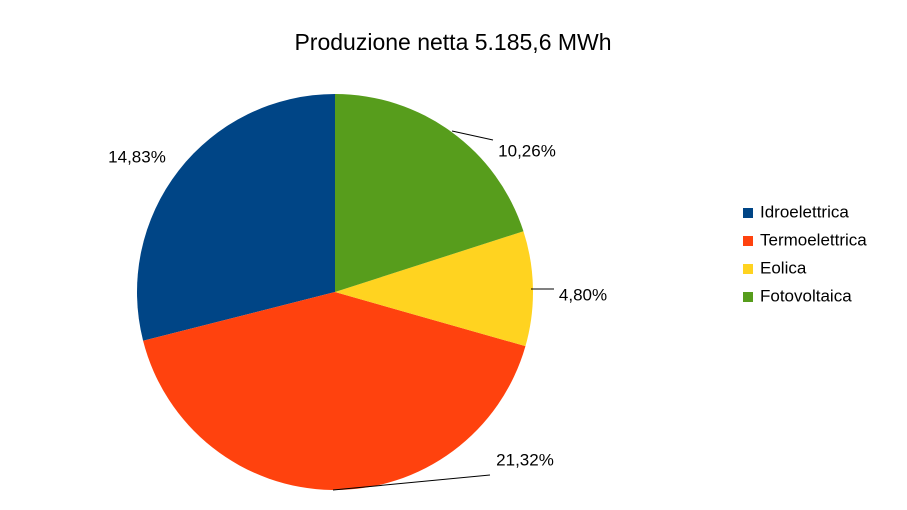 The width and height of the screenshot is (907, 510). Describe the element at coordinates (452, 42) in the screenshot. I see `chart-title: Produzione netta 5.185,6 MWh` at that location.